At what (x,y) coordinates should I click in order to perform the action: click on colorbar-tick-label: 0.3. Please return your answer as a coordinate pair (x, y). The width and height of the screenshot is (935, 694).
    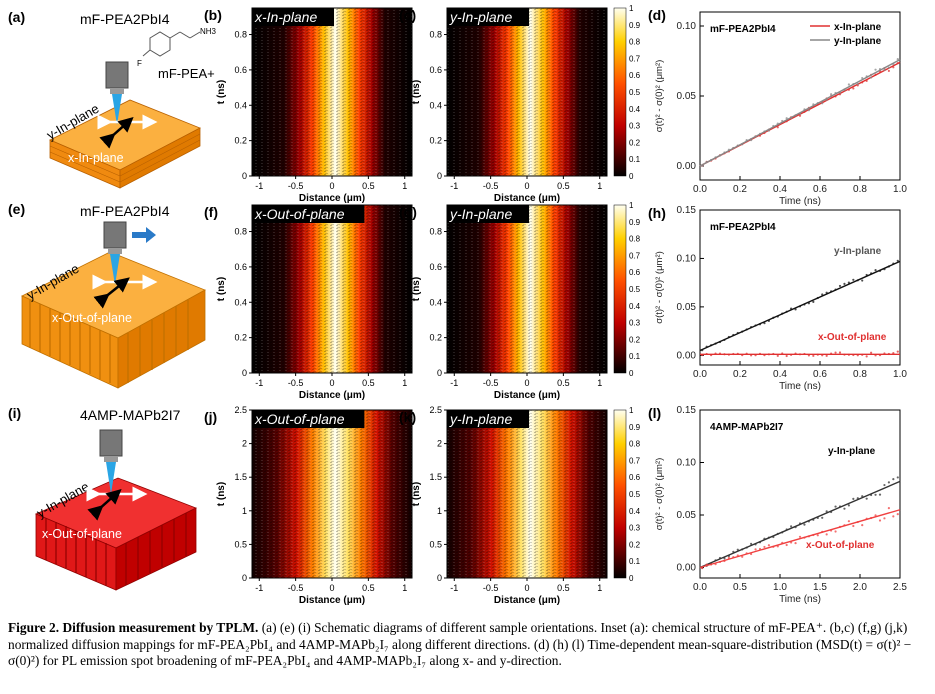
    Looking at the image, I should click on (635, 528).